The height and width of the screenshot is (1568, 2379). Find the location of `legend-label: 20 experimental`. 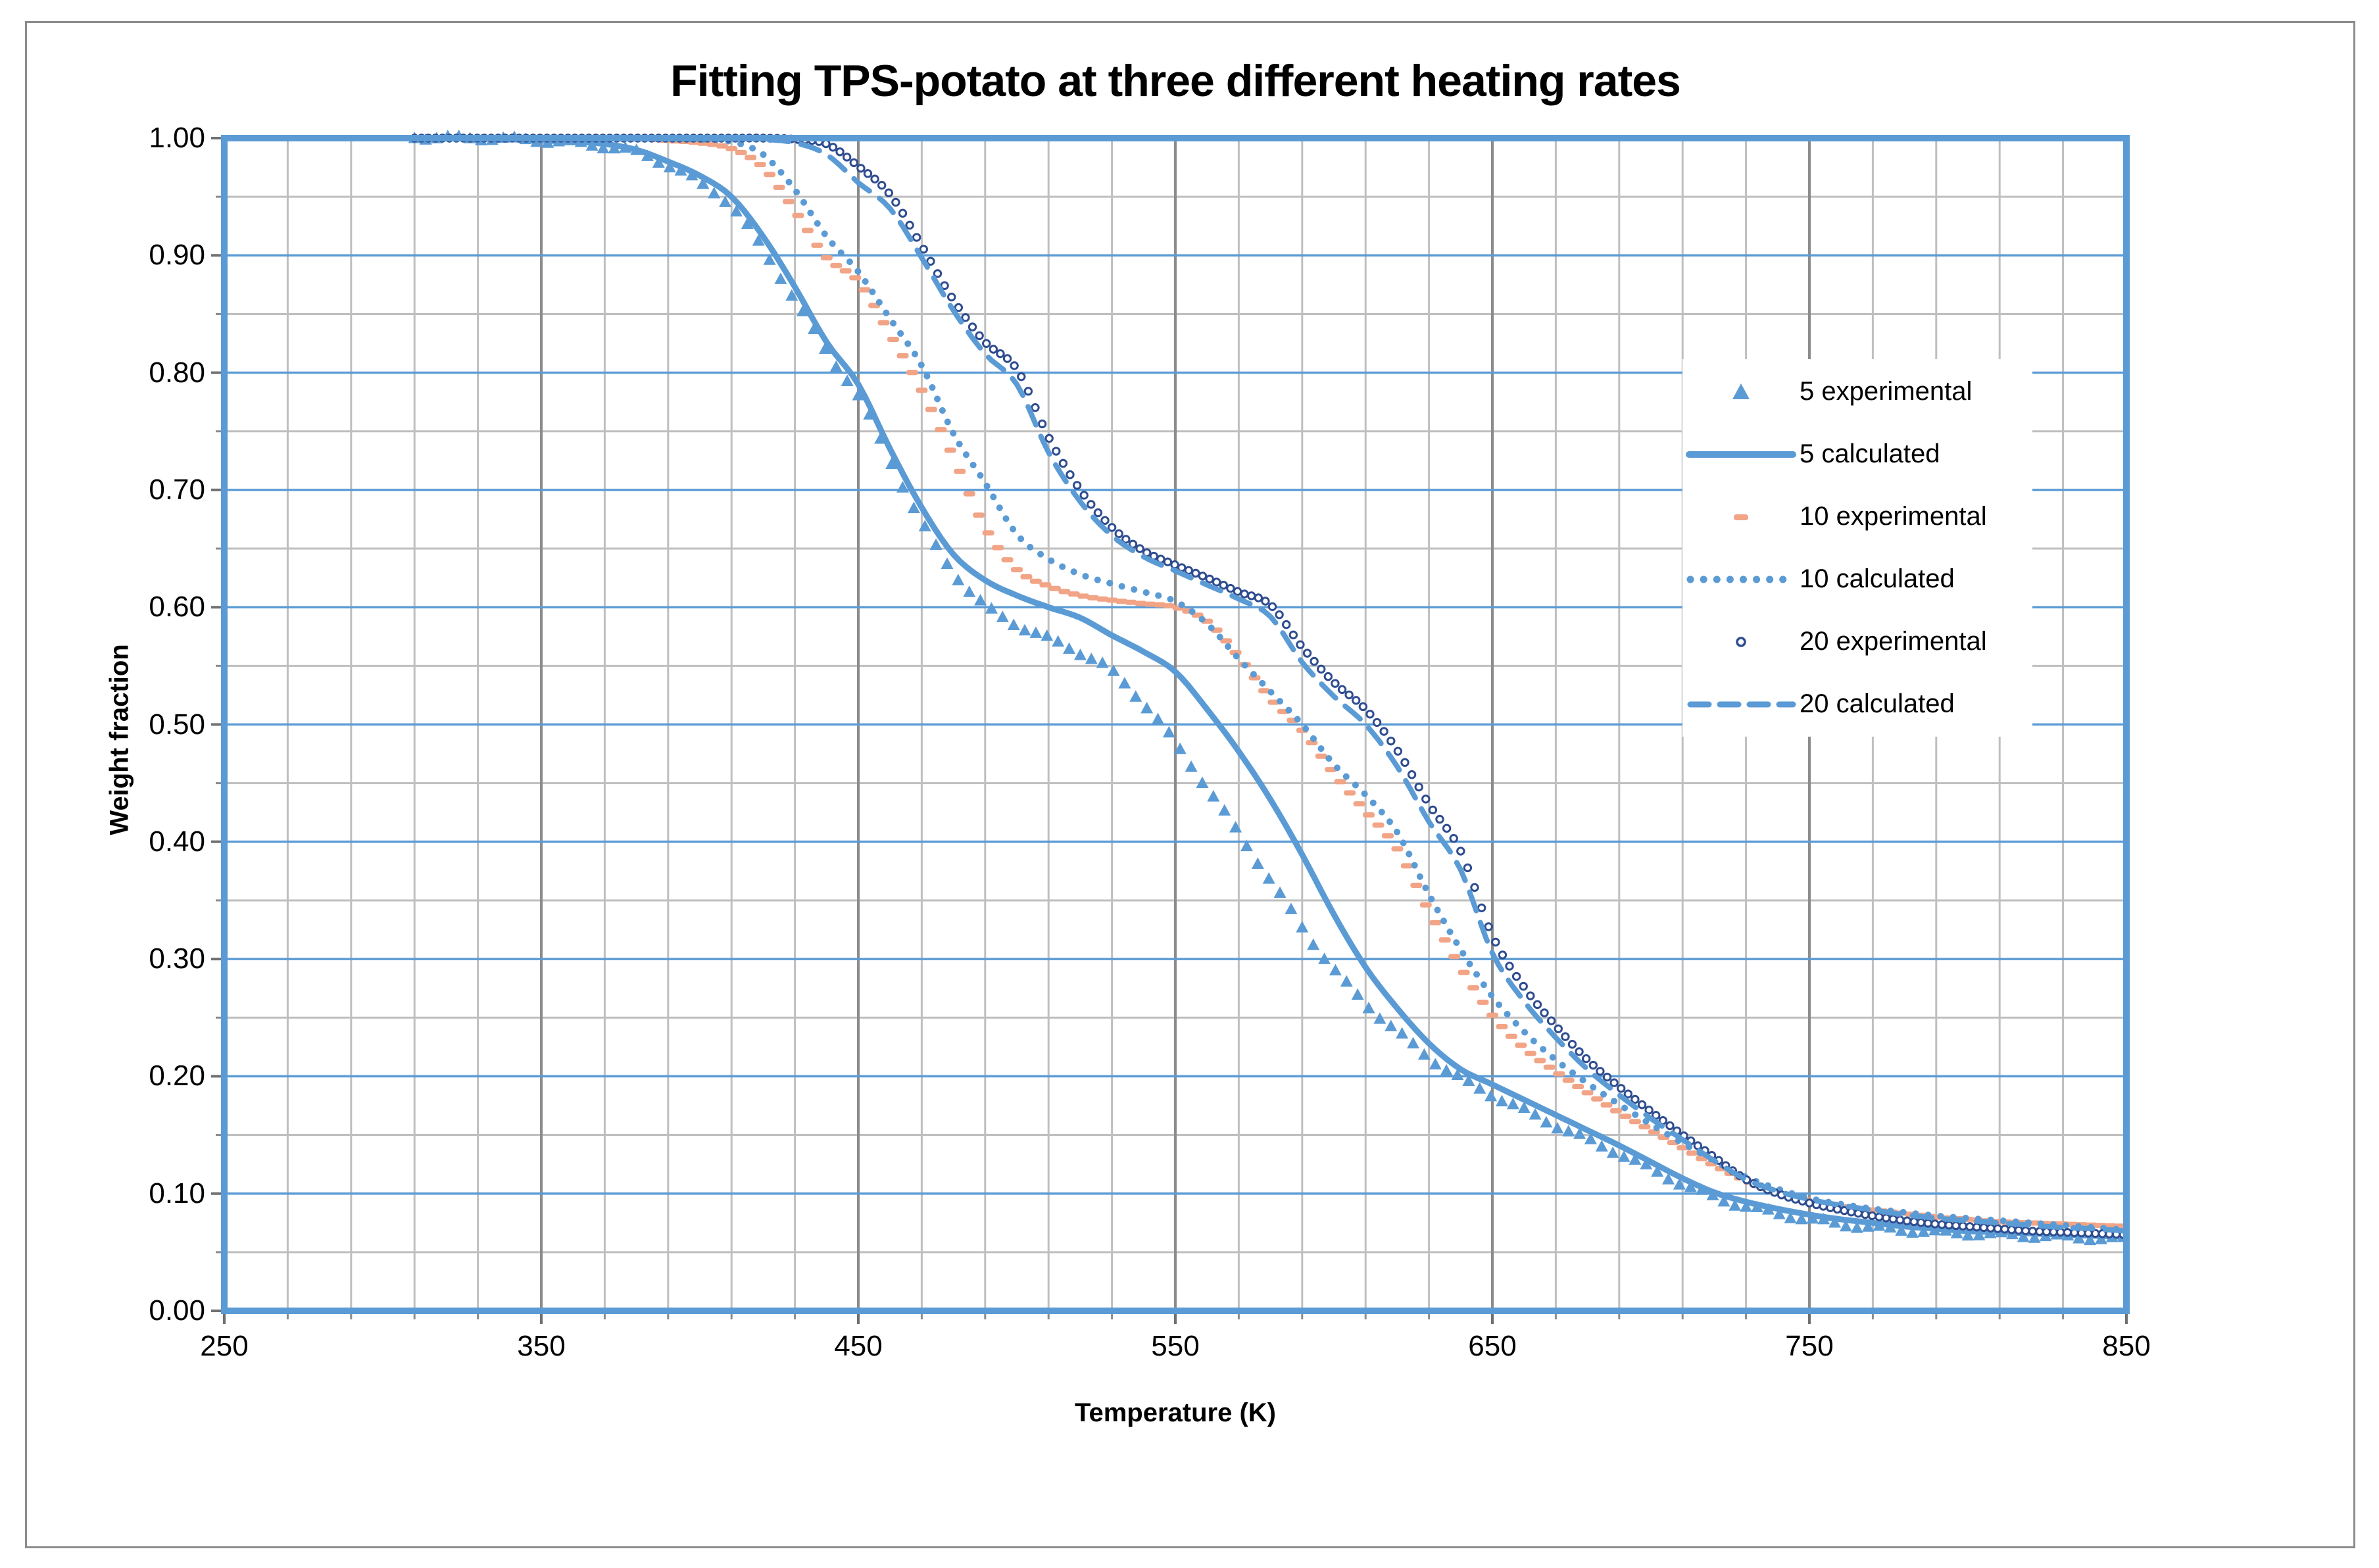

legend-label: 20 experimental is located at coordinates (1893, 641).